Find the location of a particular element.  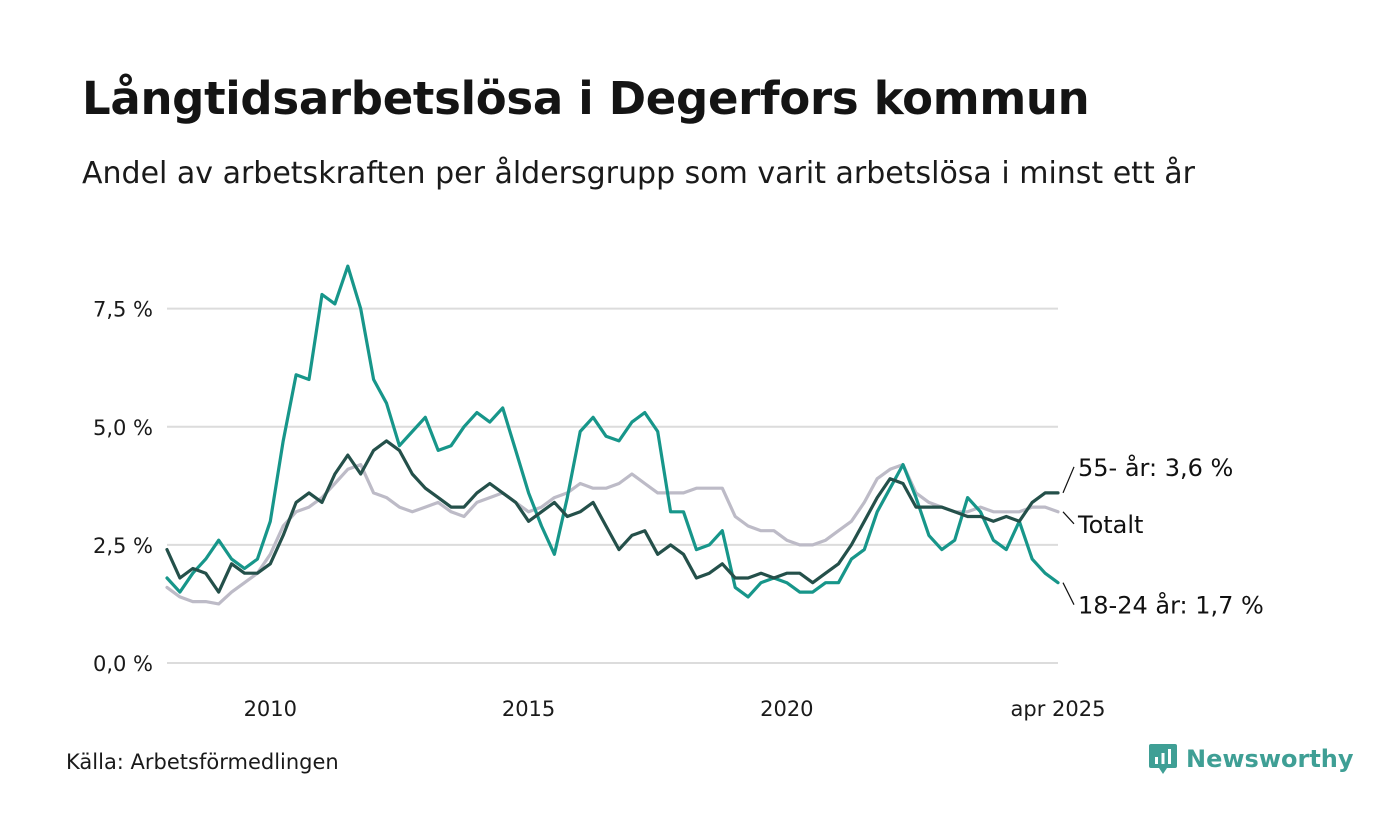

y-tick-label: 5,0 % is located at coordinates (123, 428).